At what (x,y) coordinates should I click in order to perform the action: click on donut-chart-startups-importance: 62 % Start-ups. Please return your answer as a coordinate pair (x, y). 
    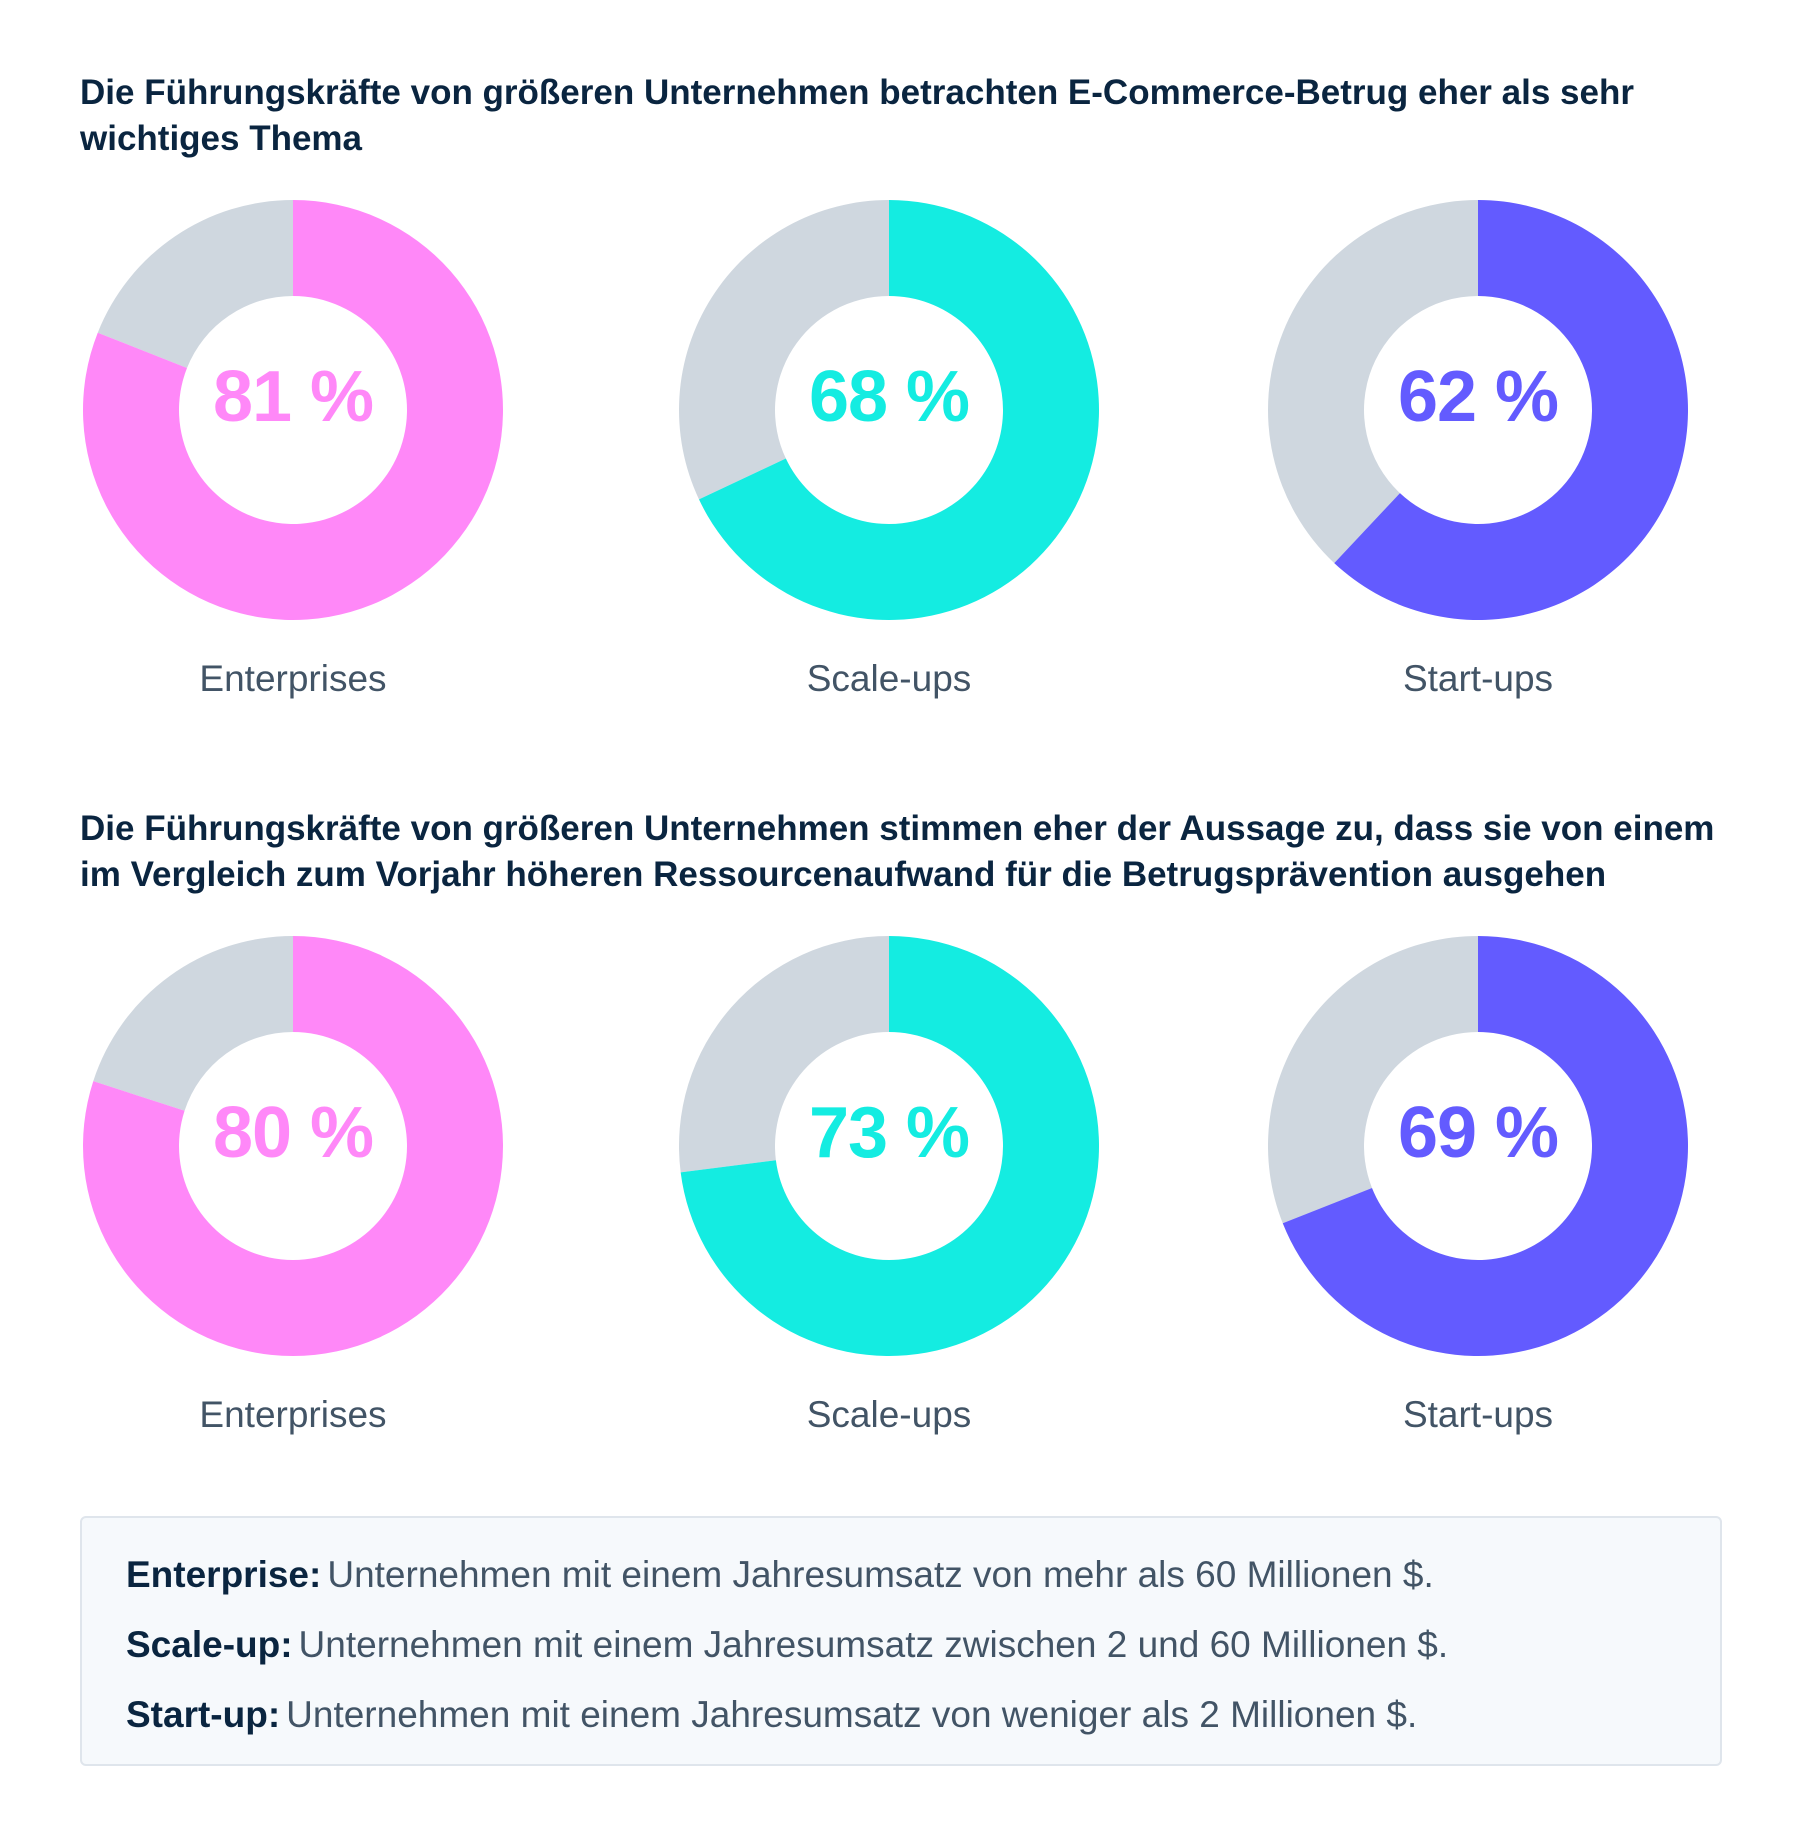
    Looking at the image, I should click on (1478, 460).